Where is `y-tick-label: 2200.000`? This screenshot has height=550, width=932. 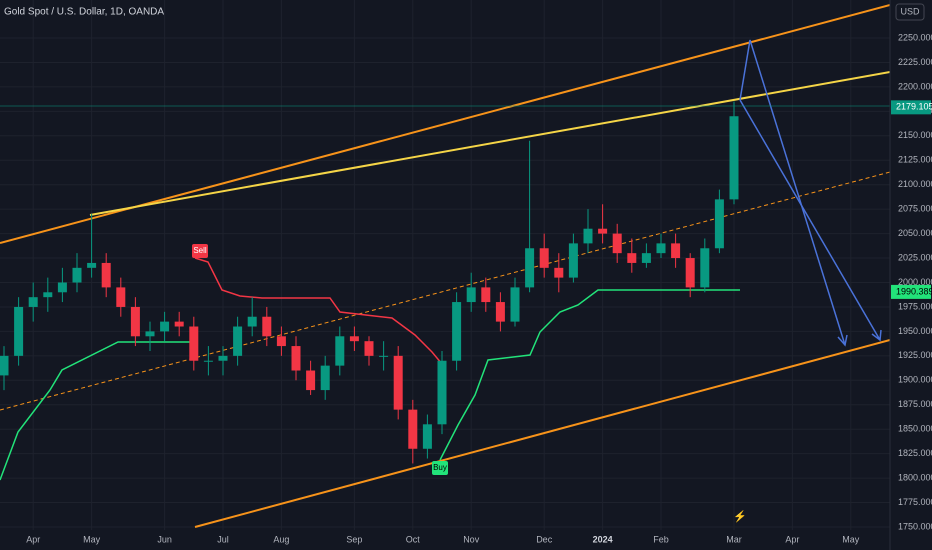
y-tick-label: 2200.000 is located at coordinates (915, 86).